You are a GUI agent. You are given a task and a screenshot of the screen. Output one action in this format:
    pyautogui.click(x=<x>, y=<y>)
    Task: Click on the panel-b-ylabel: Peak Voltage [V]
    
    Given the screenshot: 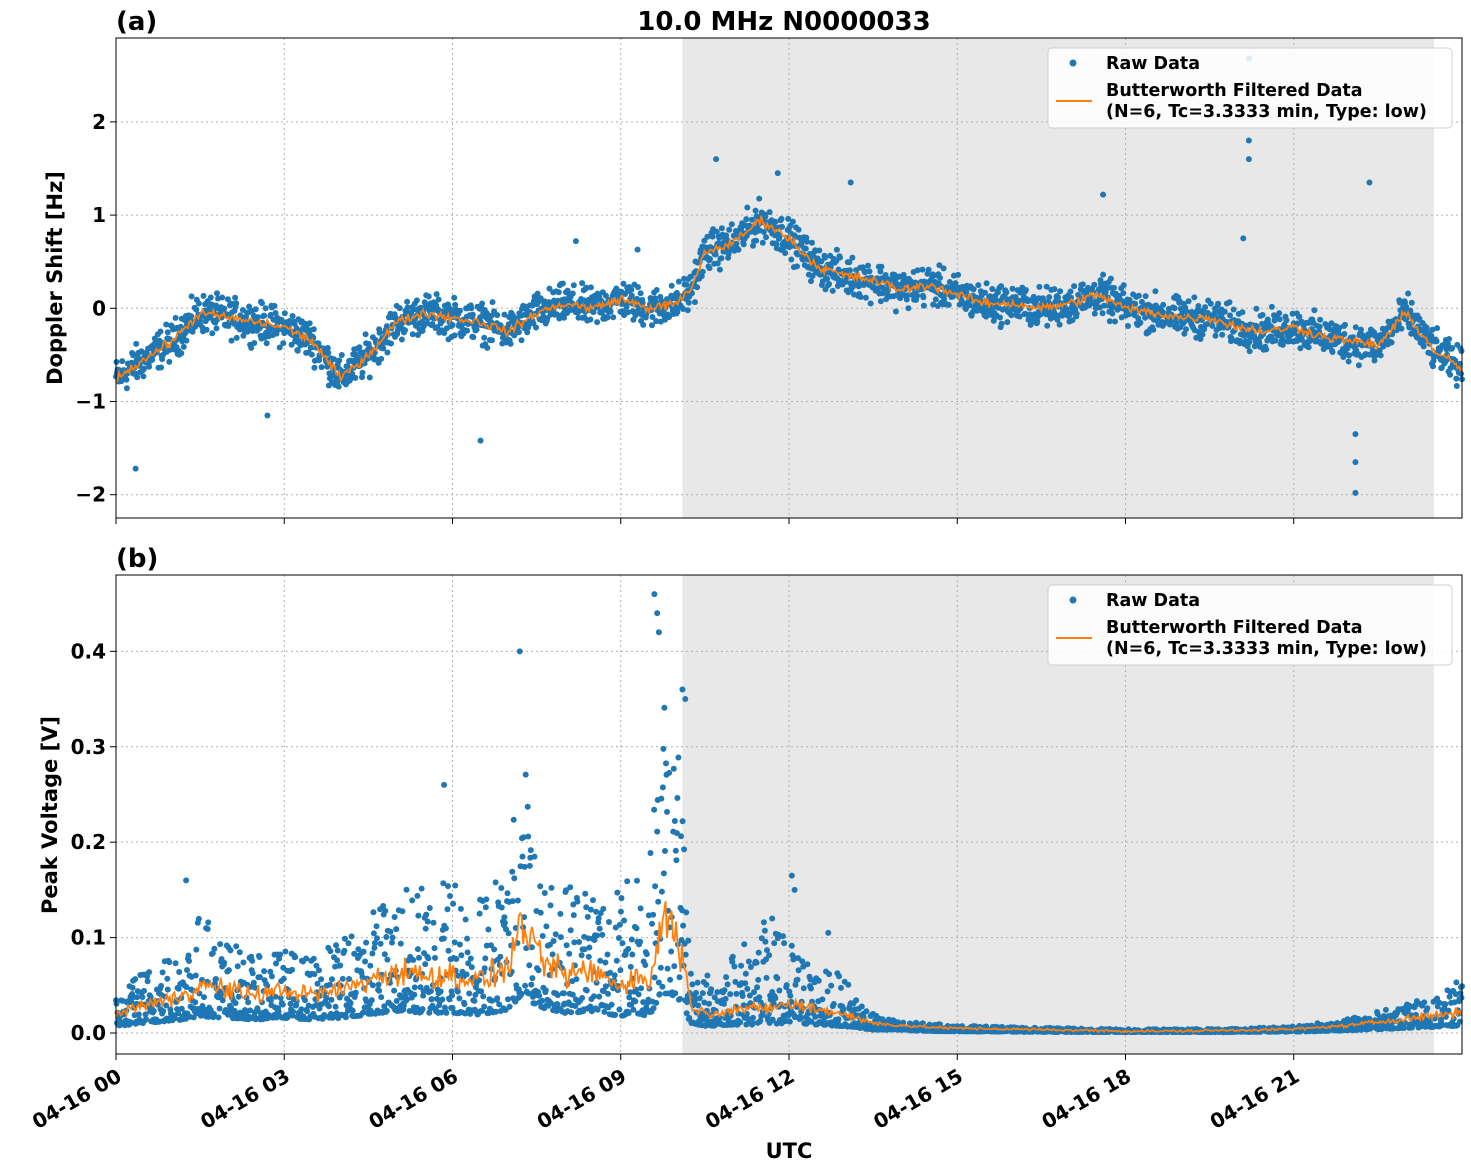 What is the action you would take?
    pyautogui.click(x=50, y=815)
    